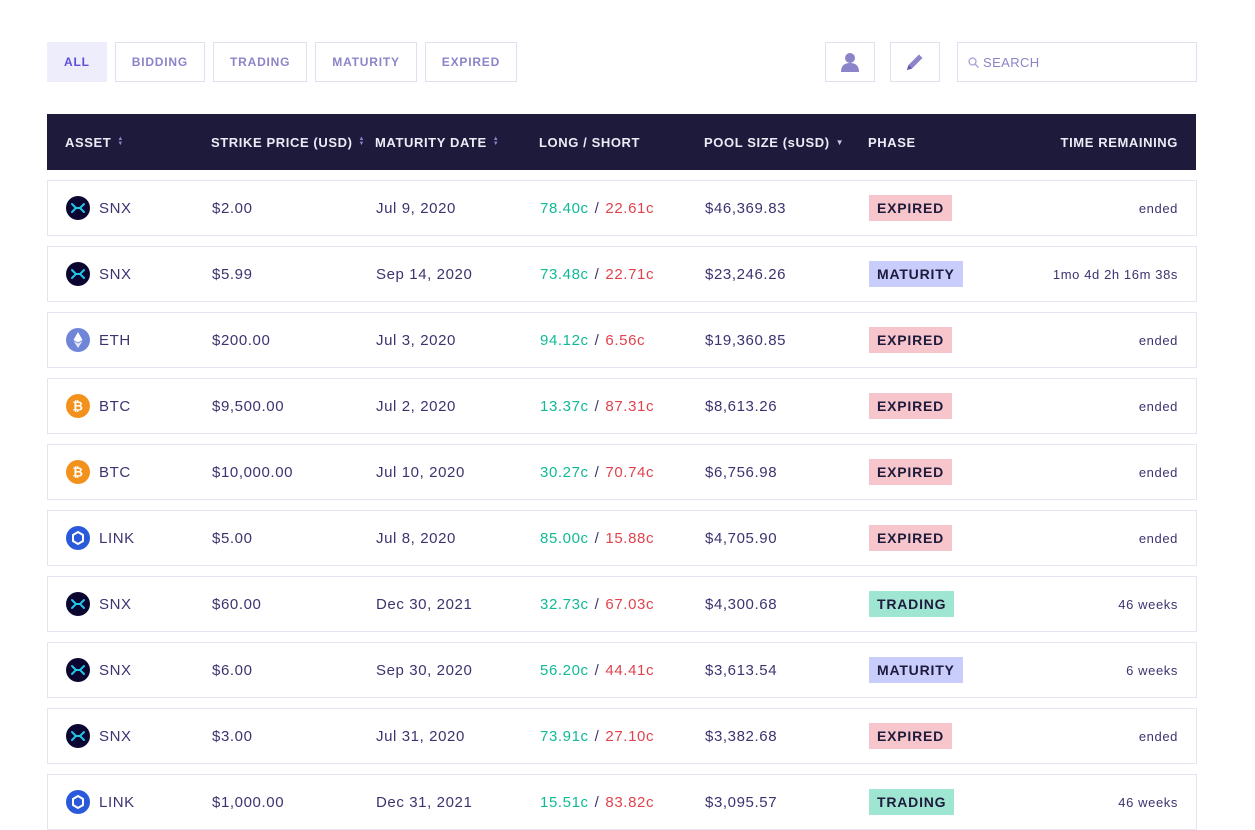 The image size is (1255, 830). What do you see at coordinates (564, 538) in the screenshot?
I see `long-price: 85.00c` at bounding box center [564, 538].